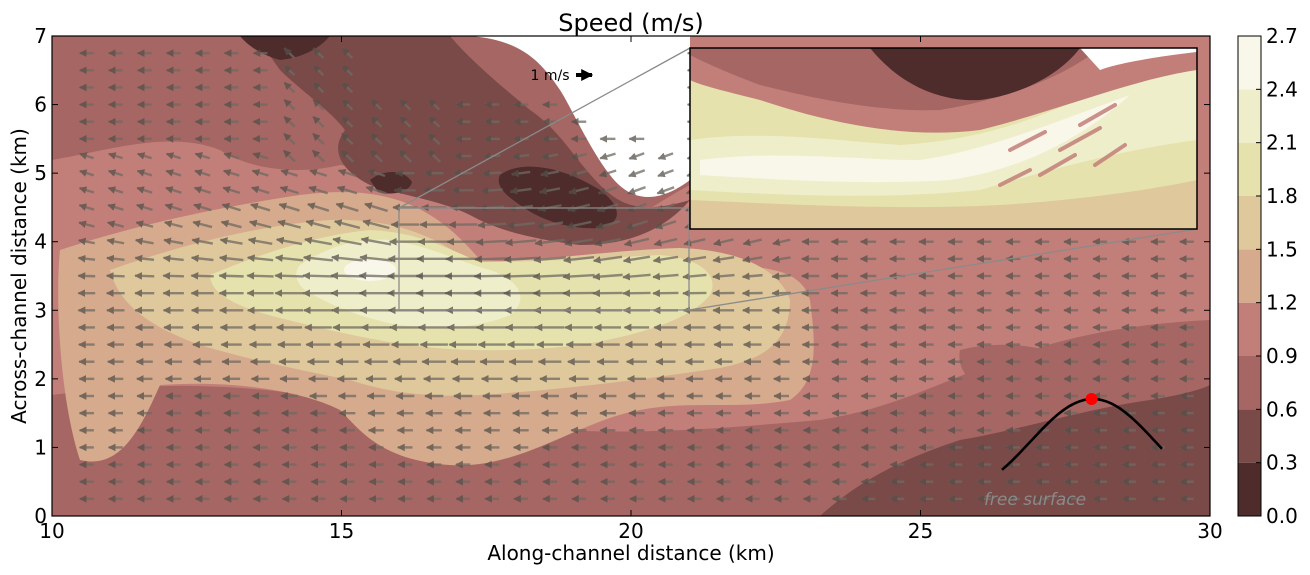 This screenshot has width=1310, height=575. What do you see at coordinates (341, 531) in the screenshot?
I see `x-tick-label: 15` at bounding box center [341, 531].